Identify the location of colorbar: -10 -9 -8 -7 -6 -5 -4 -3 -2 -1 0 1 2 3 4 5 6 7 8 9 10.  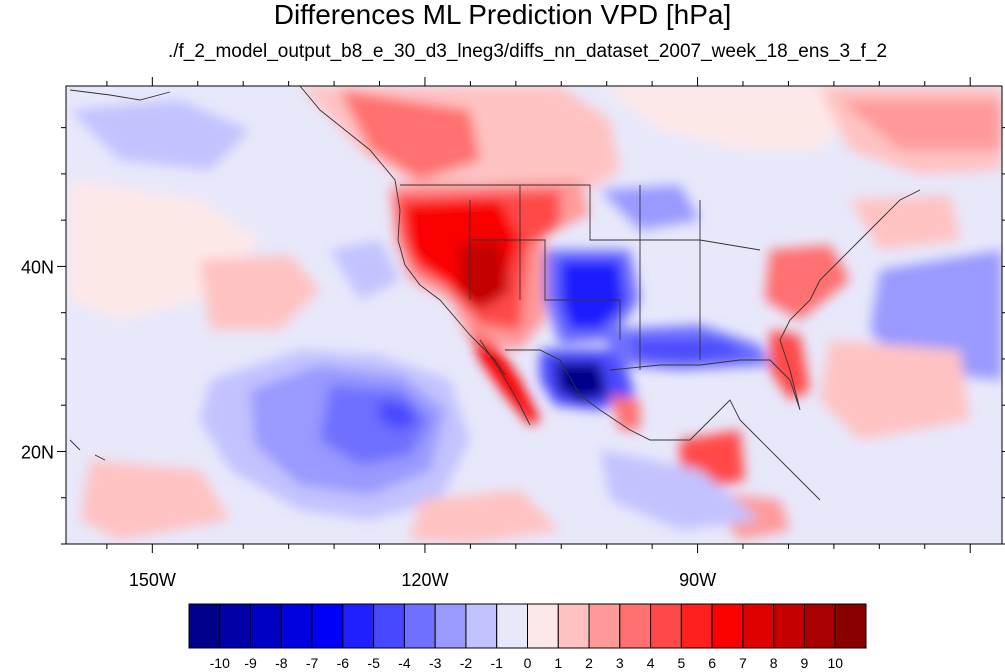
(527, 637).